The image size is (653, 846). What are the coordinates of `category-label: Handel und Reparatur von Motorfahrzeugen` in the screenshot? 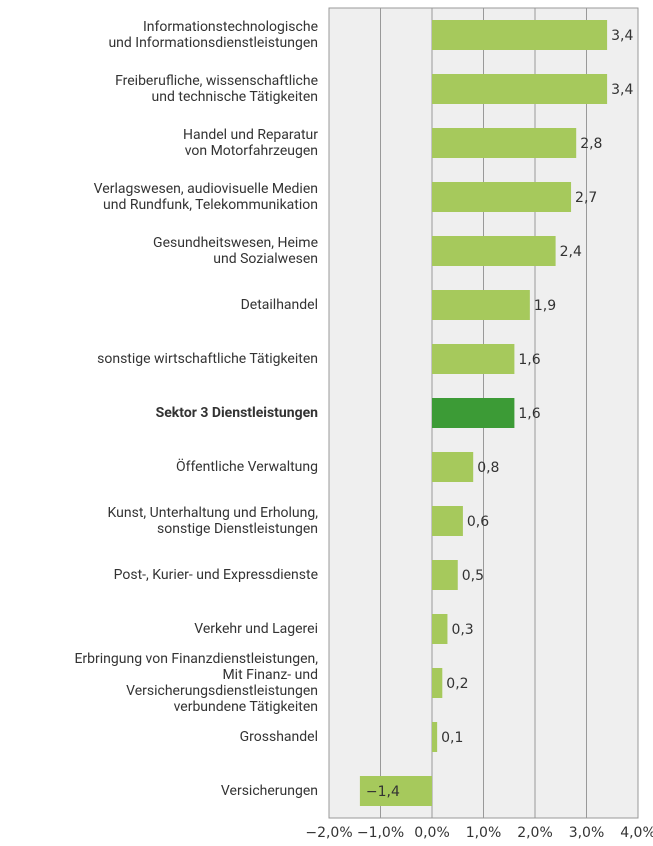 It's located at (250, 143).